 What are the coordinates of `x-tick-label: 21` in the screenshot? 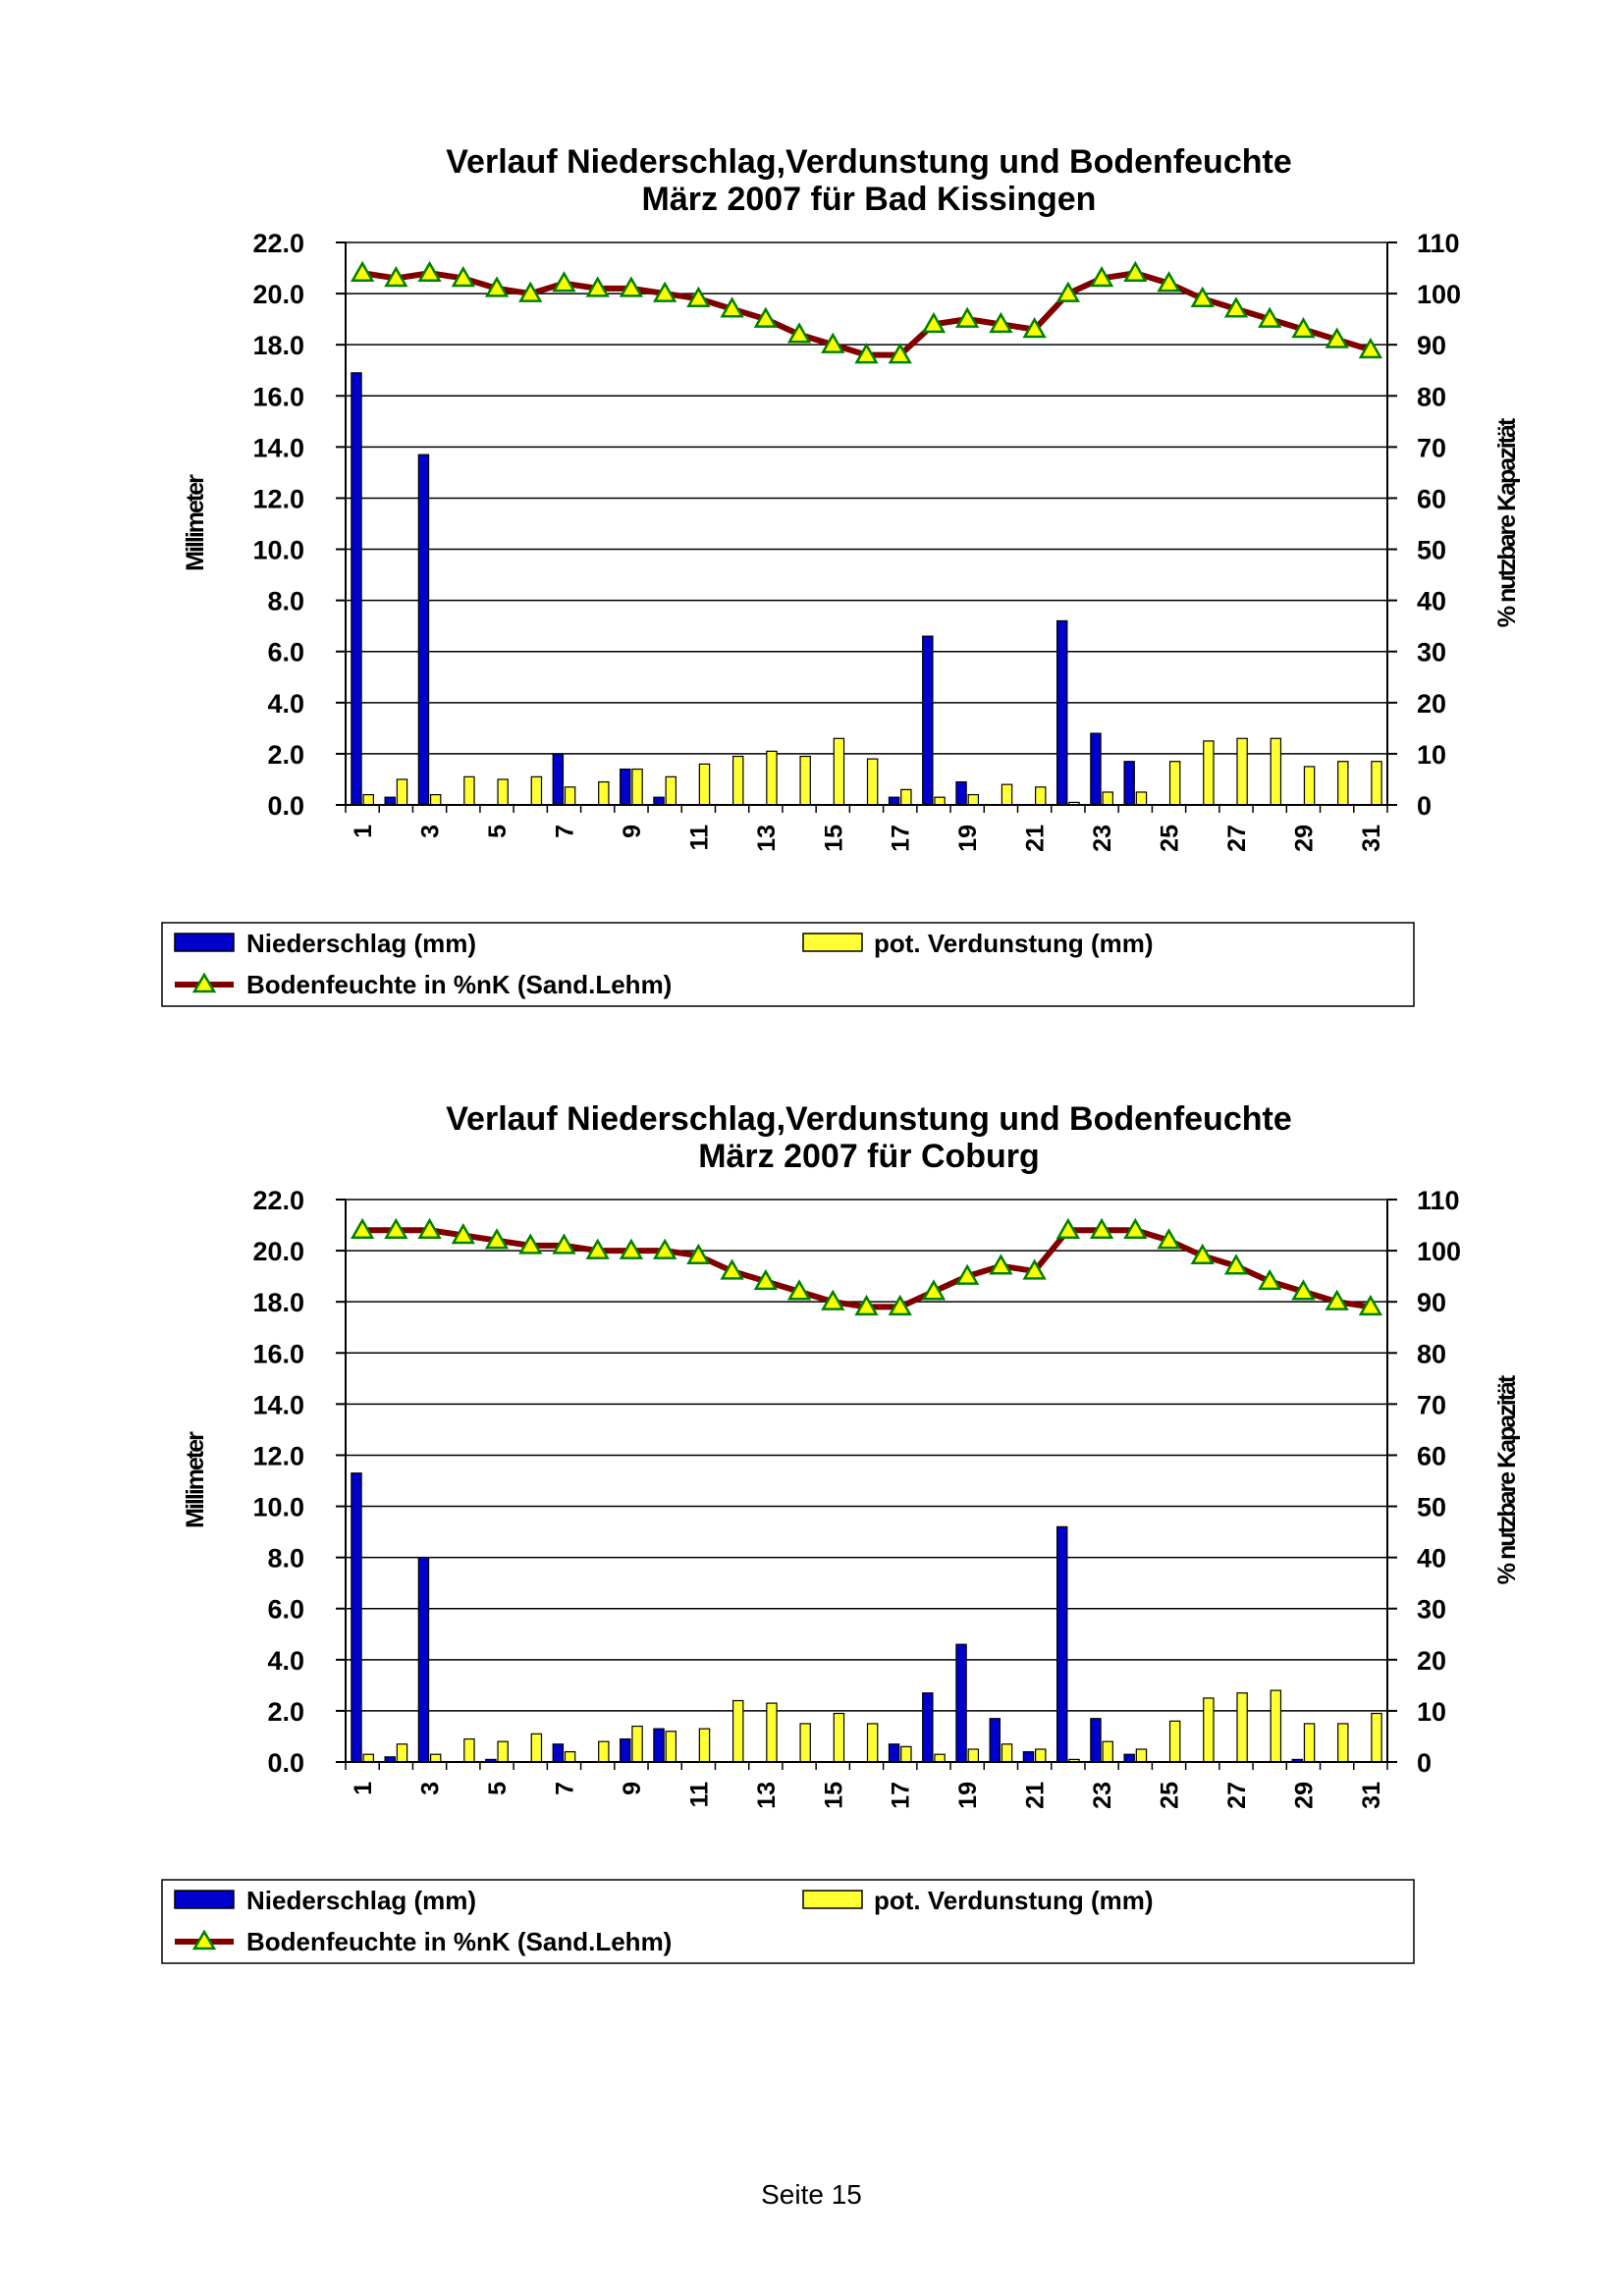 It's located at (1036, 839).